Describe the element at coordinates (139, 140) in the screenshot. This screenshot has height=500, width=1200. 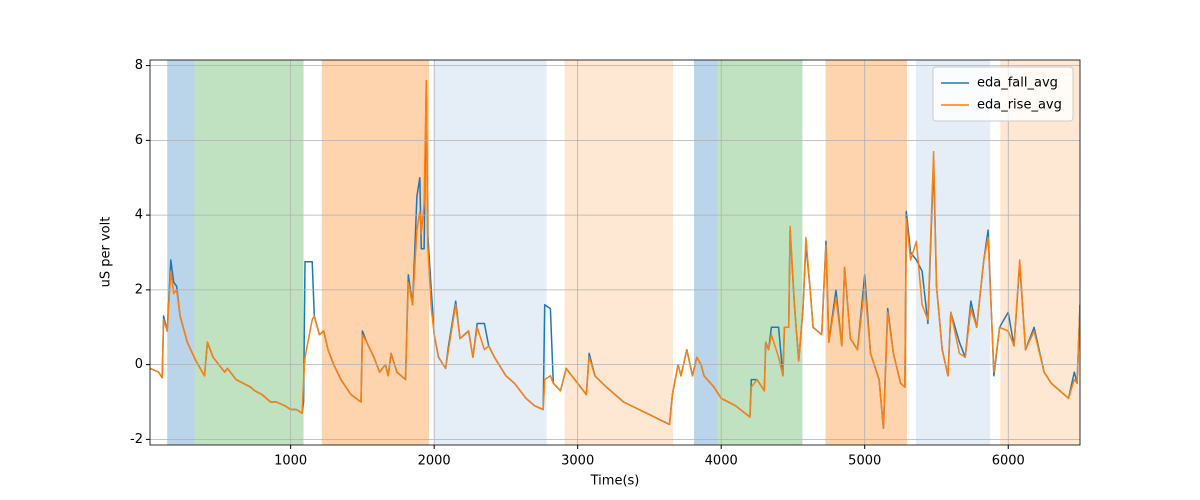
I see `y-tick-label: 6` at that location.